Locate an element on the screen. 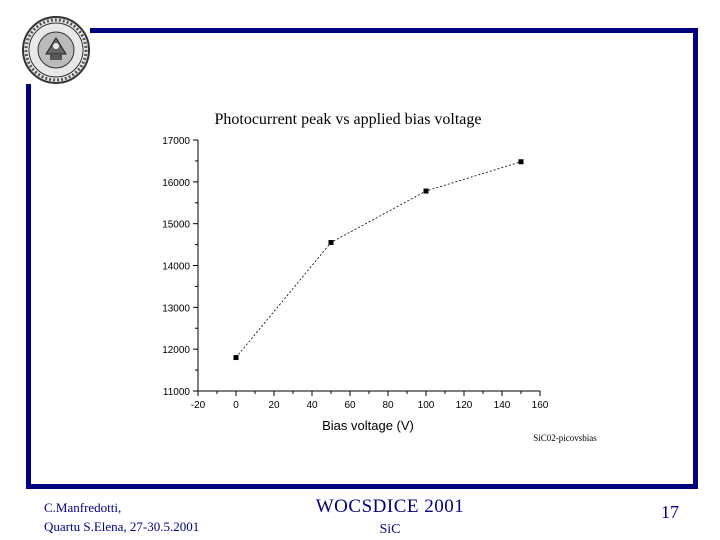  slide-frame-top is located at coordinates (394, 30).